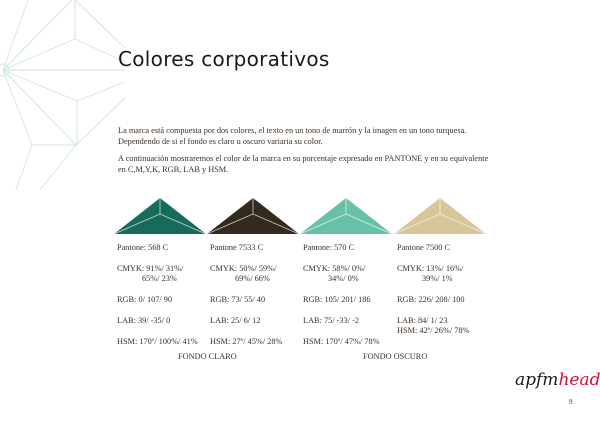 This screenshot has width=600, height=424. Describe the element at coordinates (157, 341) in the screenshot. I see `hsm-value: HSM: 170º/ 100%/ 41%` at that location.